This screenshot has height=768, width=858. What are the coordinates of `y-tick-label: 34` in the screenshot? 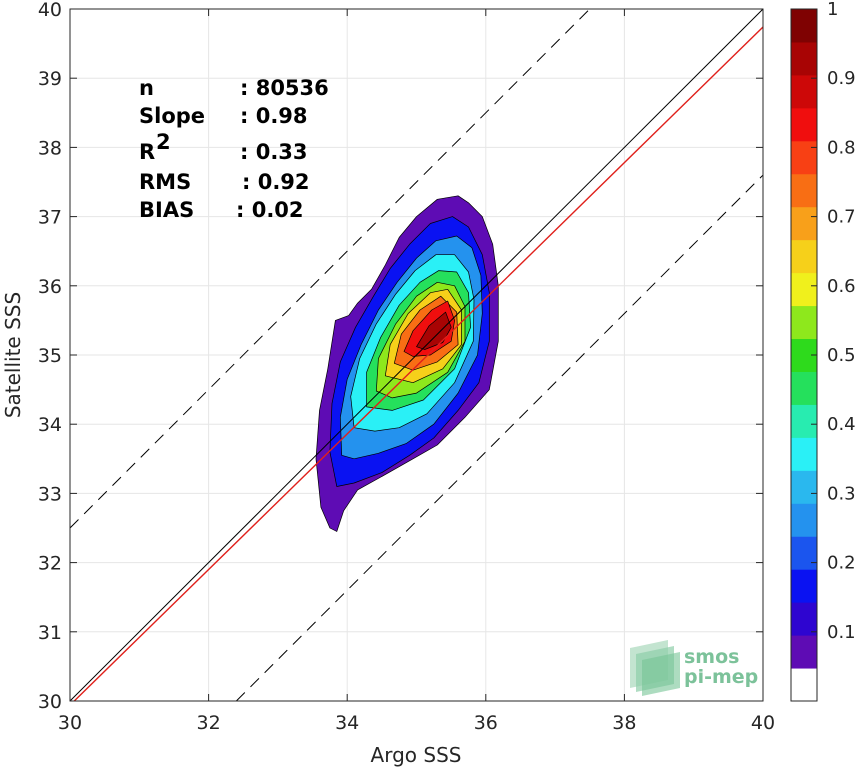 It's located at (50, 425).